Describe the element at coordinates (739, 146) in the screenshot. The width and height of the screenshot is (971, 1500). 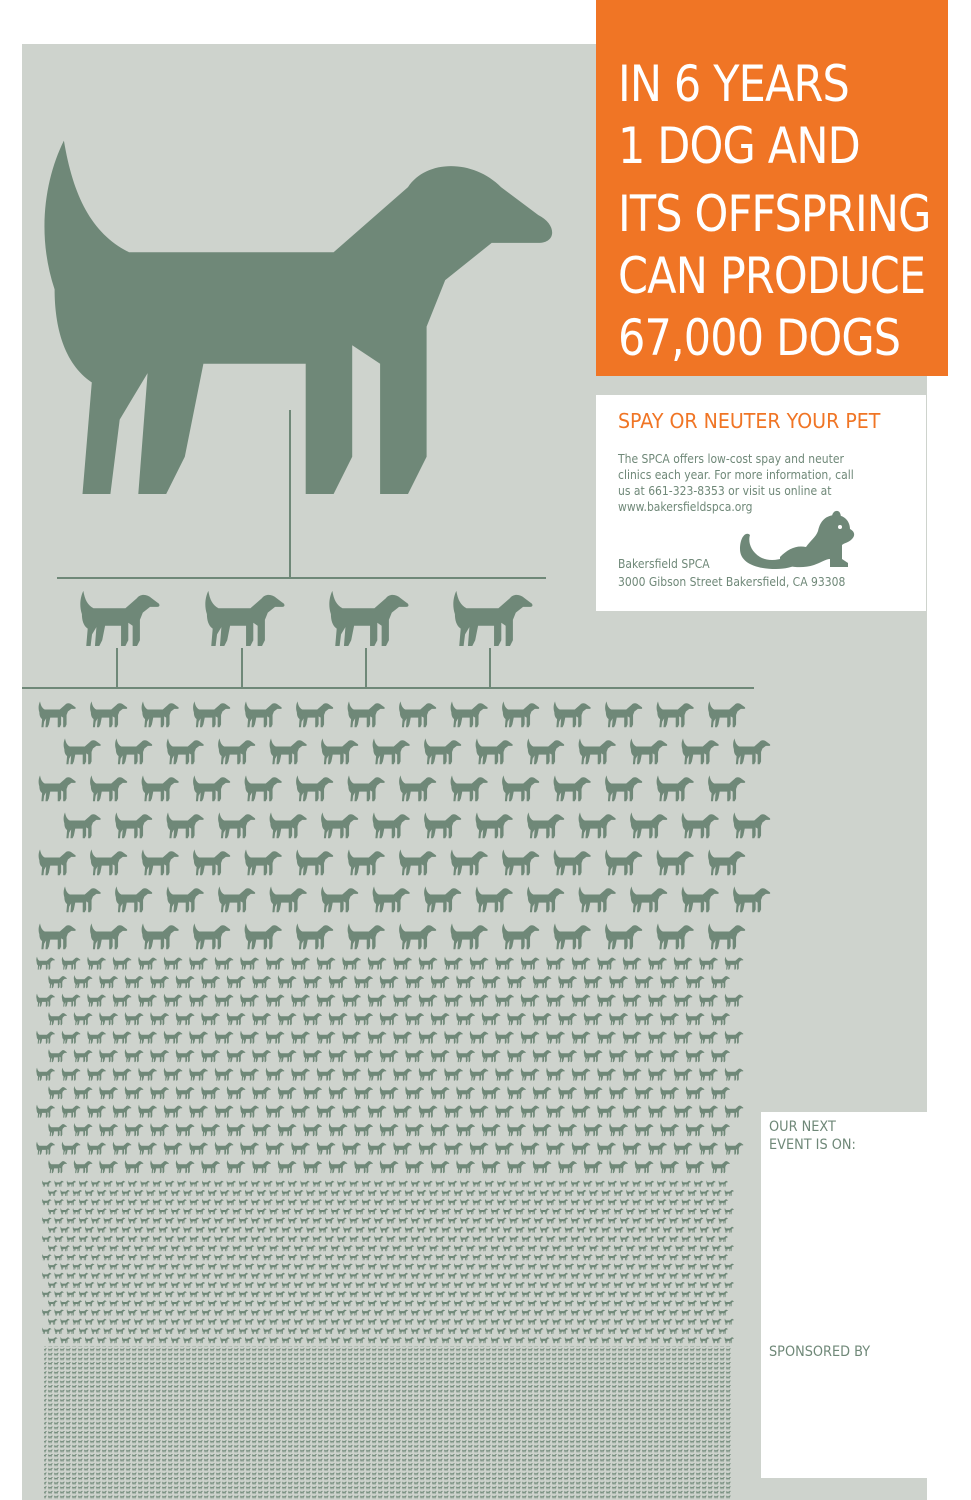
I see `headline-line-2: 1 DOG AND` at that location.